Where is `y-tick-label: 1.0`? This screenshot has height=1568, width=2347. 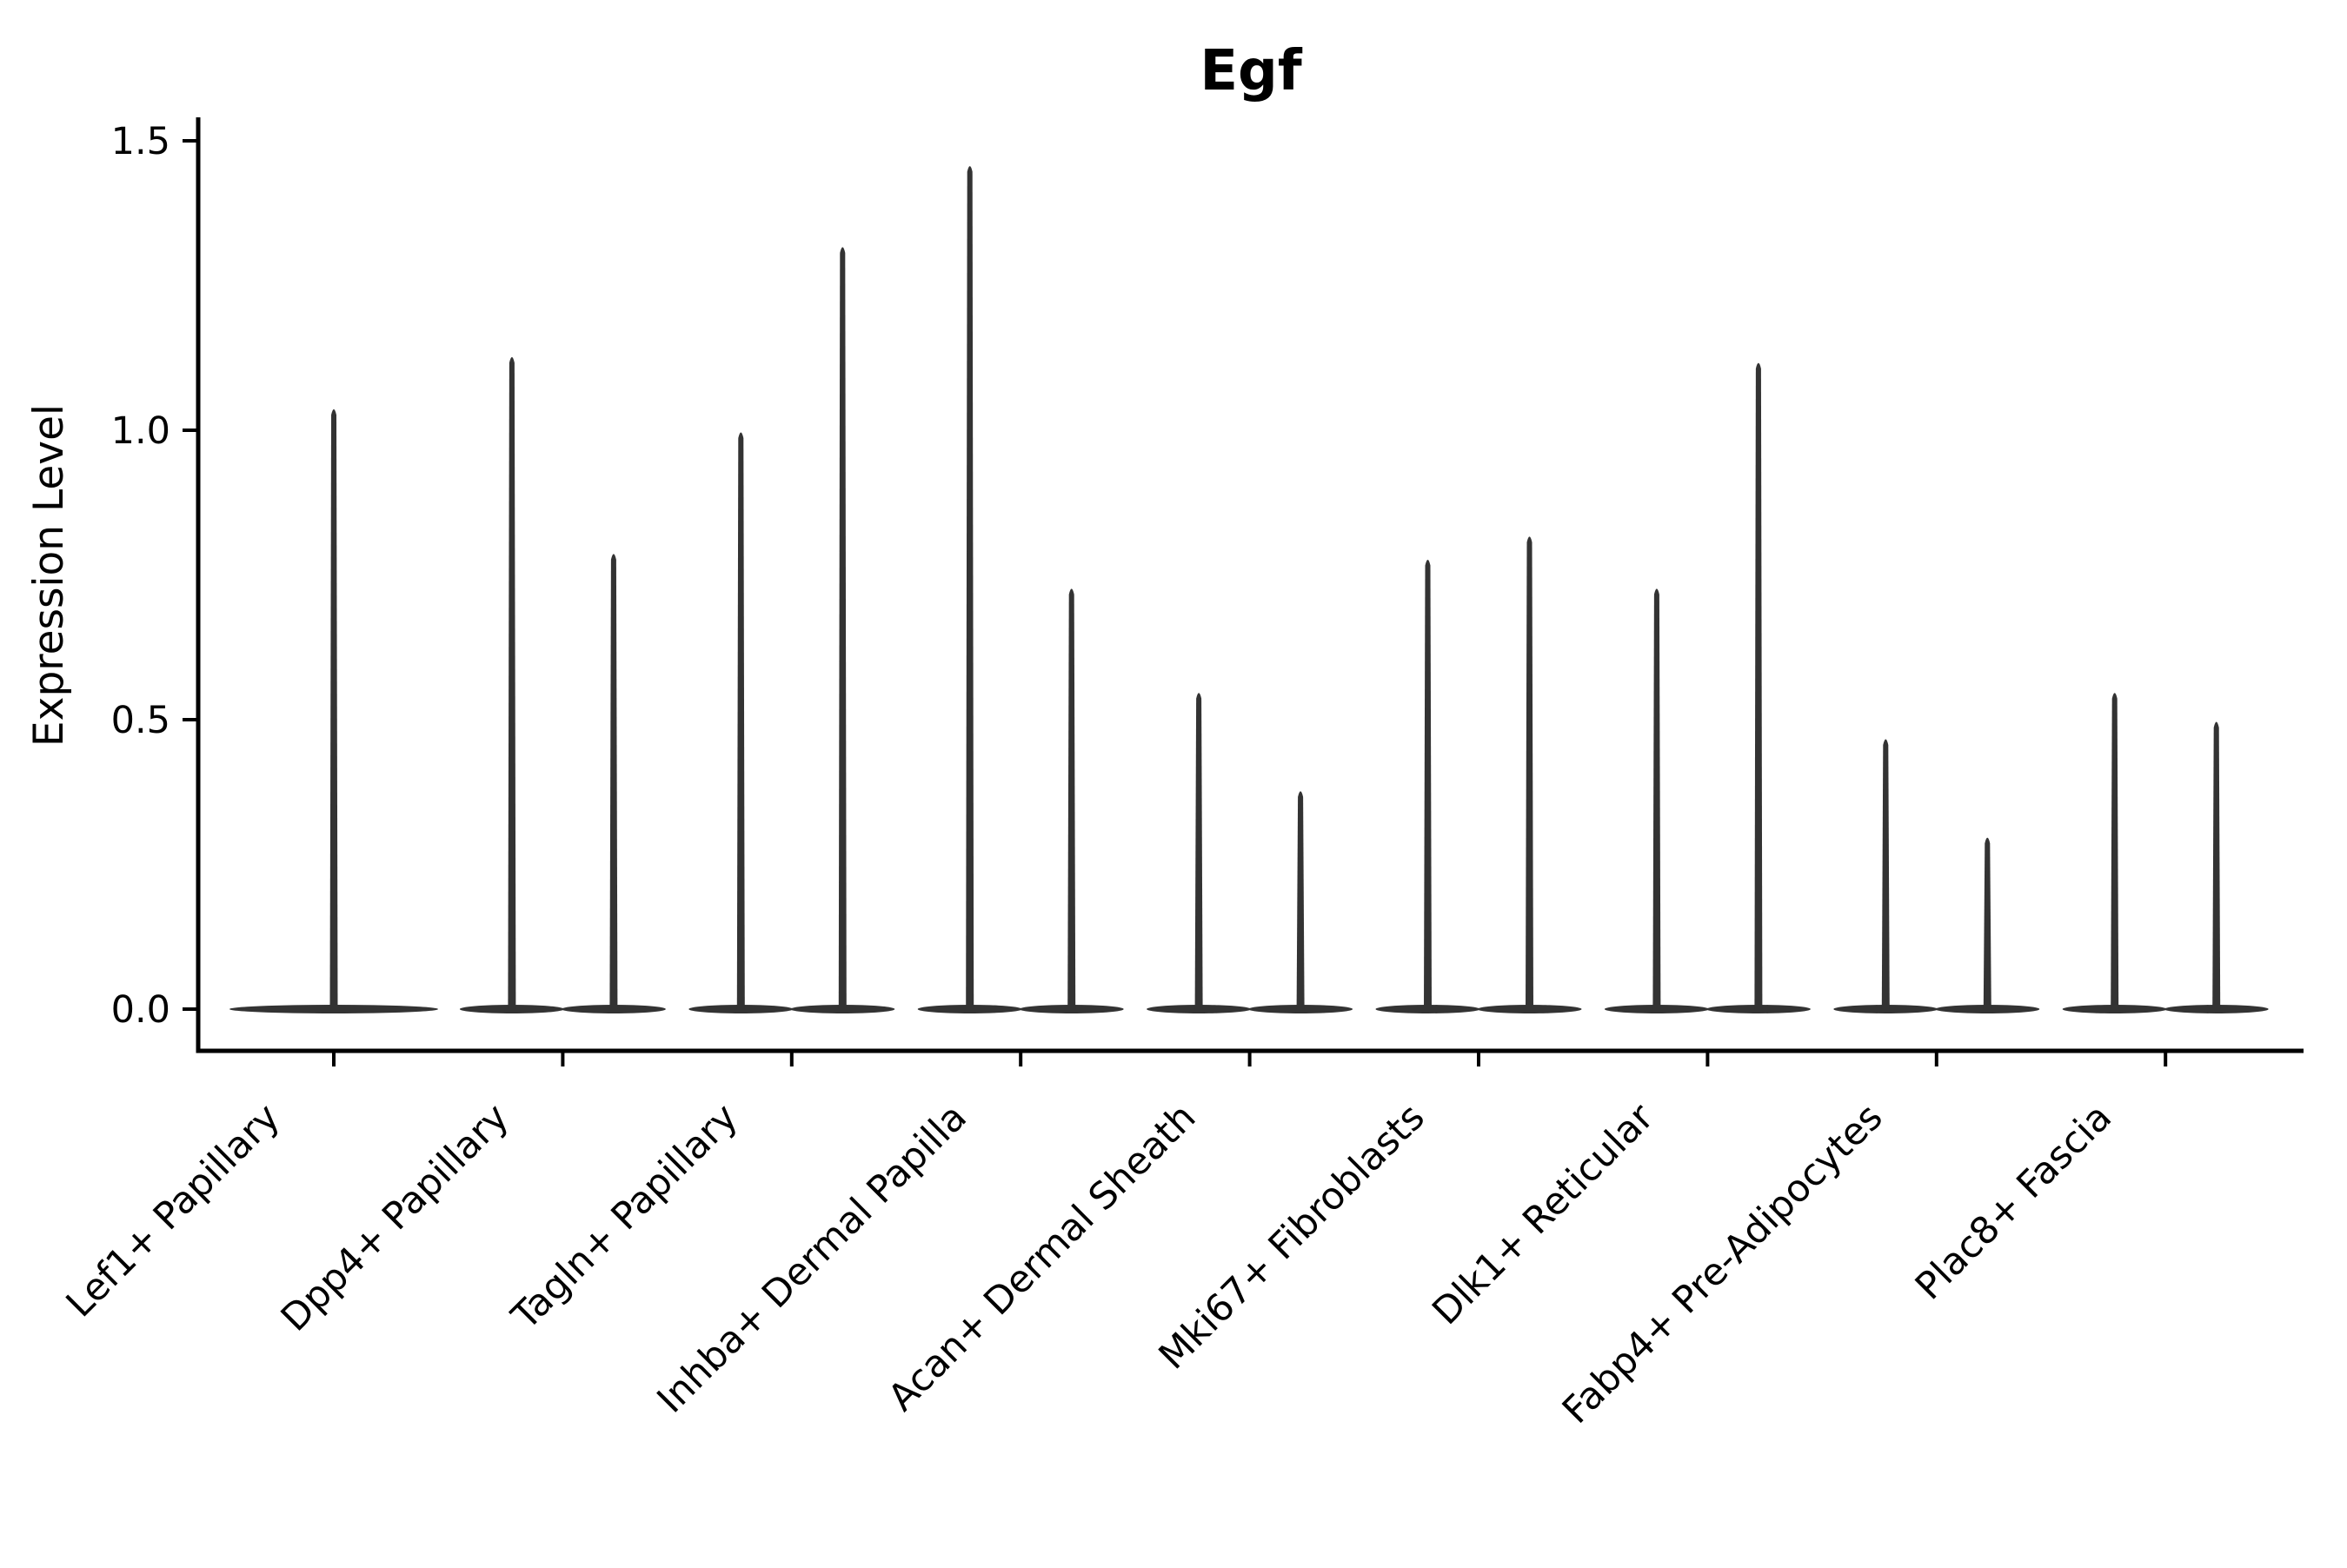 y-tick-label: 1.0 is located at coordinates (141, 431).